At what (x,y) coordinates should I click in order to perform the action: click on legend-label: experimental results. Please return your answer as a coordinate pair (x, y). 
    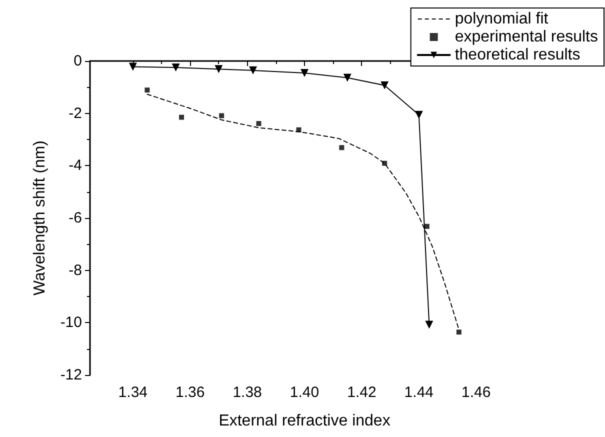
    Looking at the image, I should click on (526, 37).